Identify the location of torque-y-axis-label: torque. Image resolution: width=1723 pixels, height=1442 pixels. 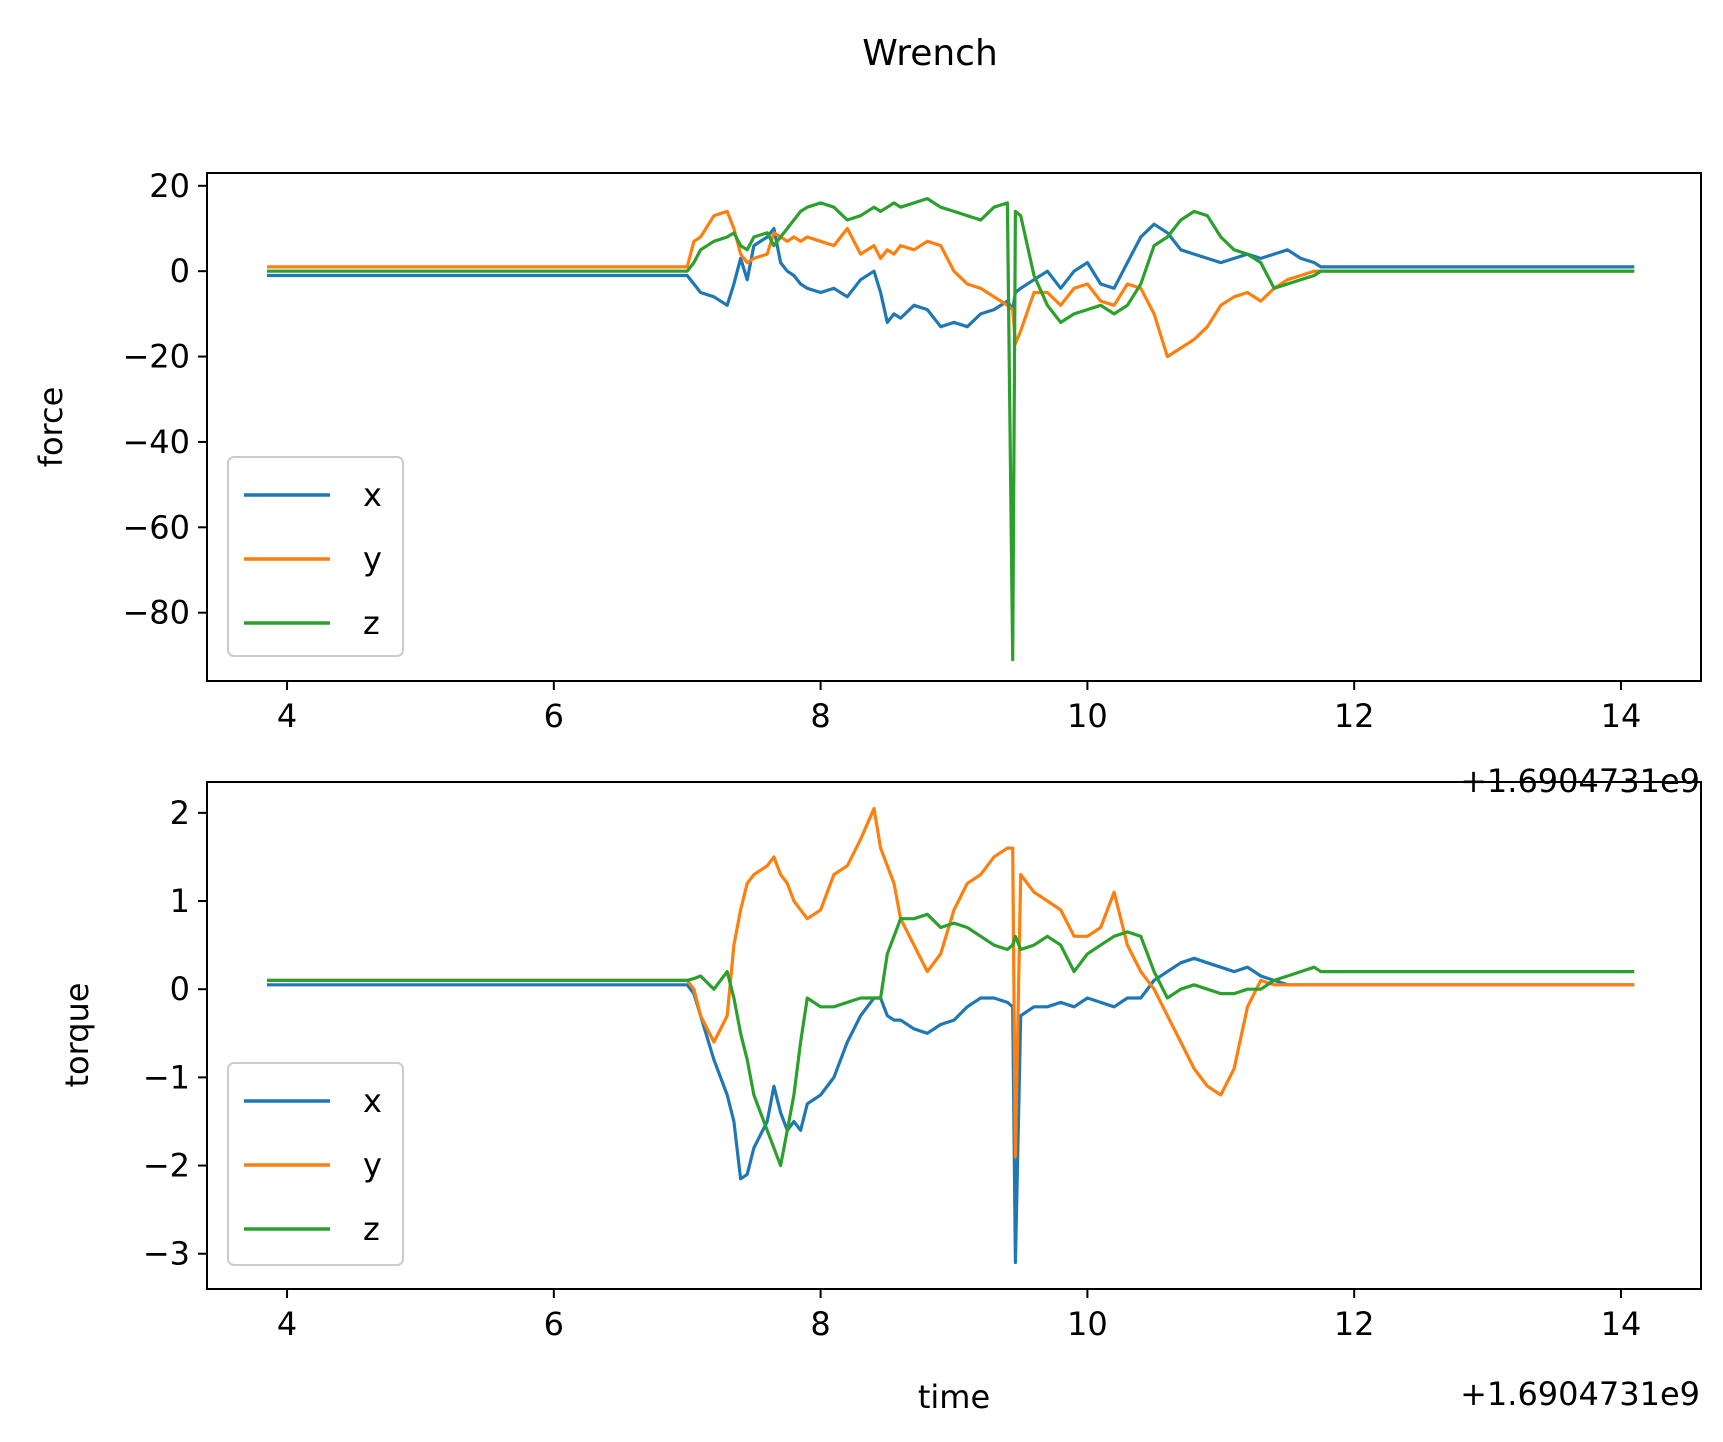
(77, 1035).